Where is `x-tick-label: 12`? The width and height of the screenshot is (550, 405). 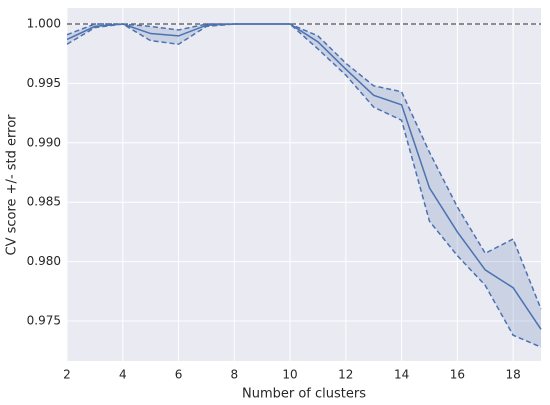
x-tick-label: 12 is located at coordinates (345, 375).